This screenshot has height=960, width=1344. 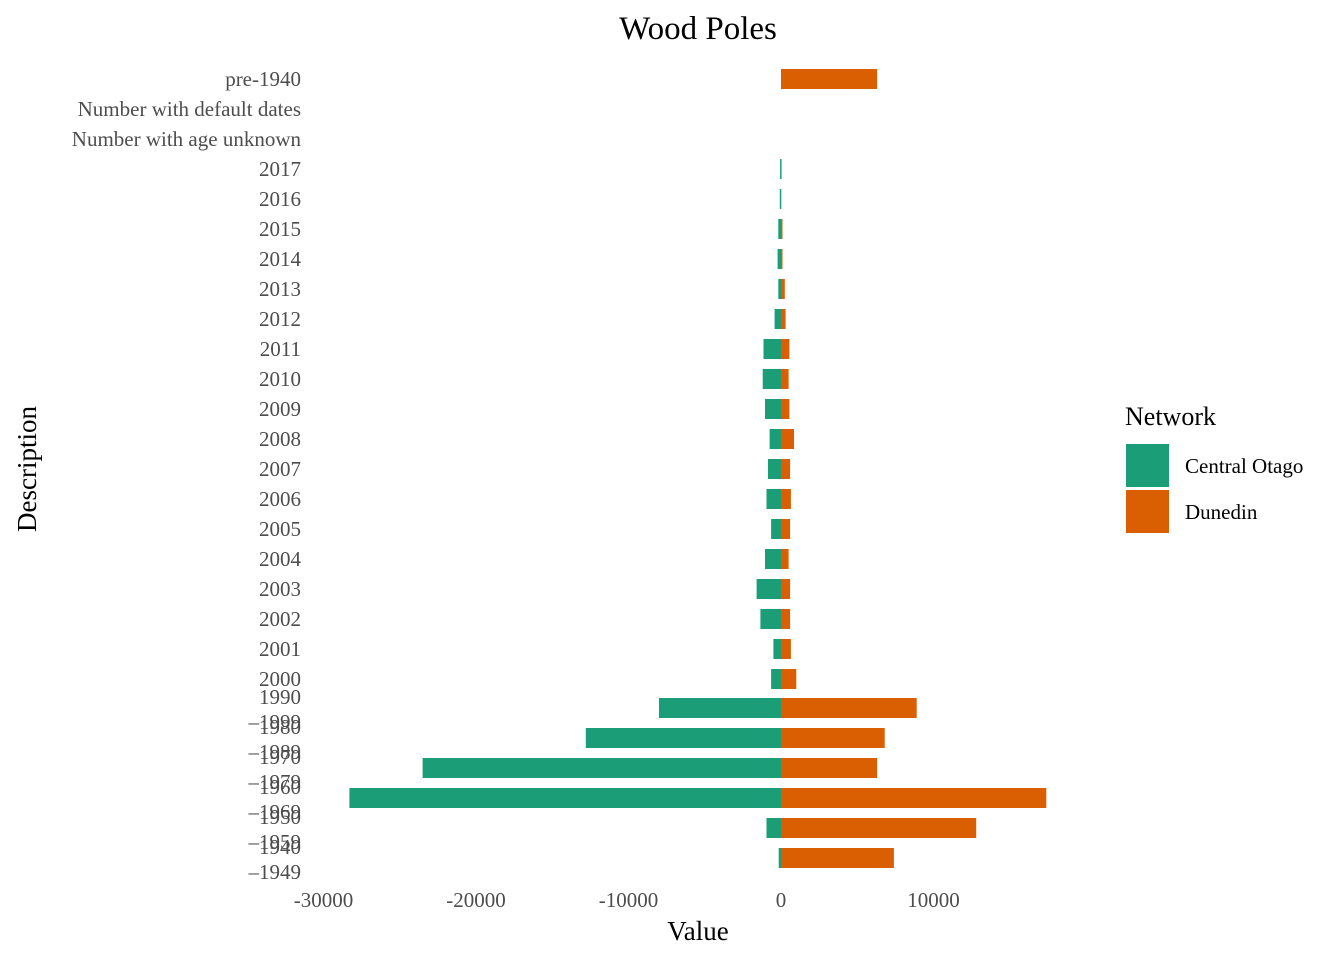 I want to click on y-tick-label-start: 1950, so click(x=280, y=817).